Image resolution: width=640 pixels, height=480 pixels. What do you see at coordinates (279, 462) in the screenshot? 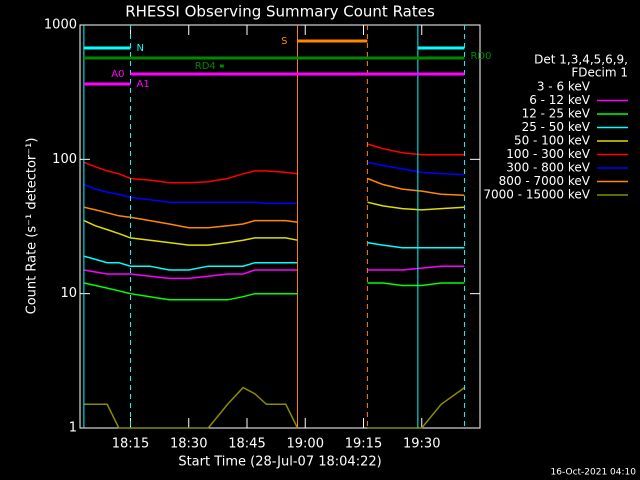
I see `x-axis-label: Start Time (28-Jul-07 18:04:22)` at bounding box center [279, 462].